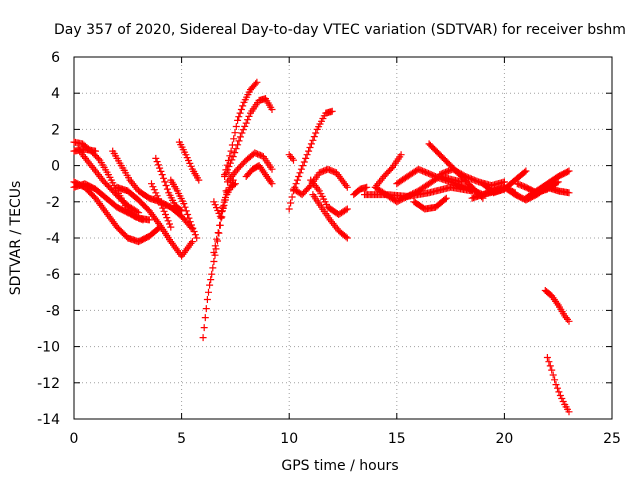 Image resolution: width=640 pixels, height=480 pixels. Describe the element at coordinates (504, 439) in the screenshot. I see `x-tick-label: 20` at that location.